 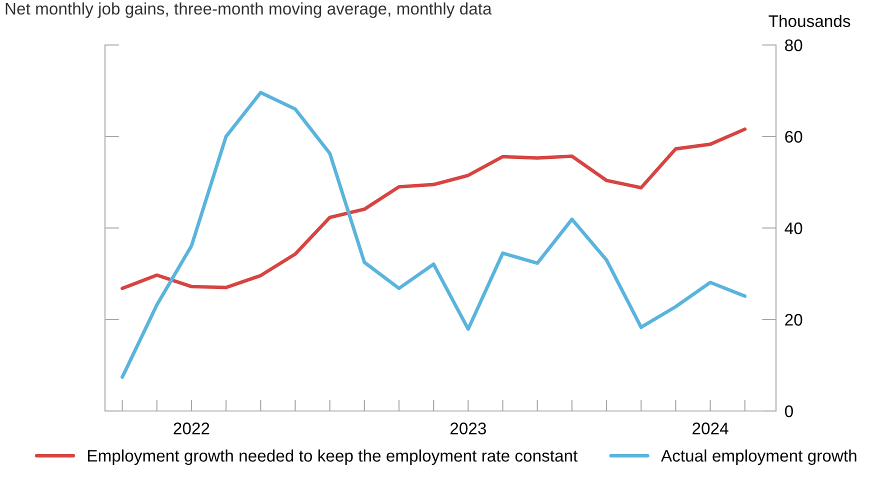 I want to click on chart-subtitle: Net monthly job gains, three-month moving average, monthly data, so click(x=249, y=10).